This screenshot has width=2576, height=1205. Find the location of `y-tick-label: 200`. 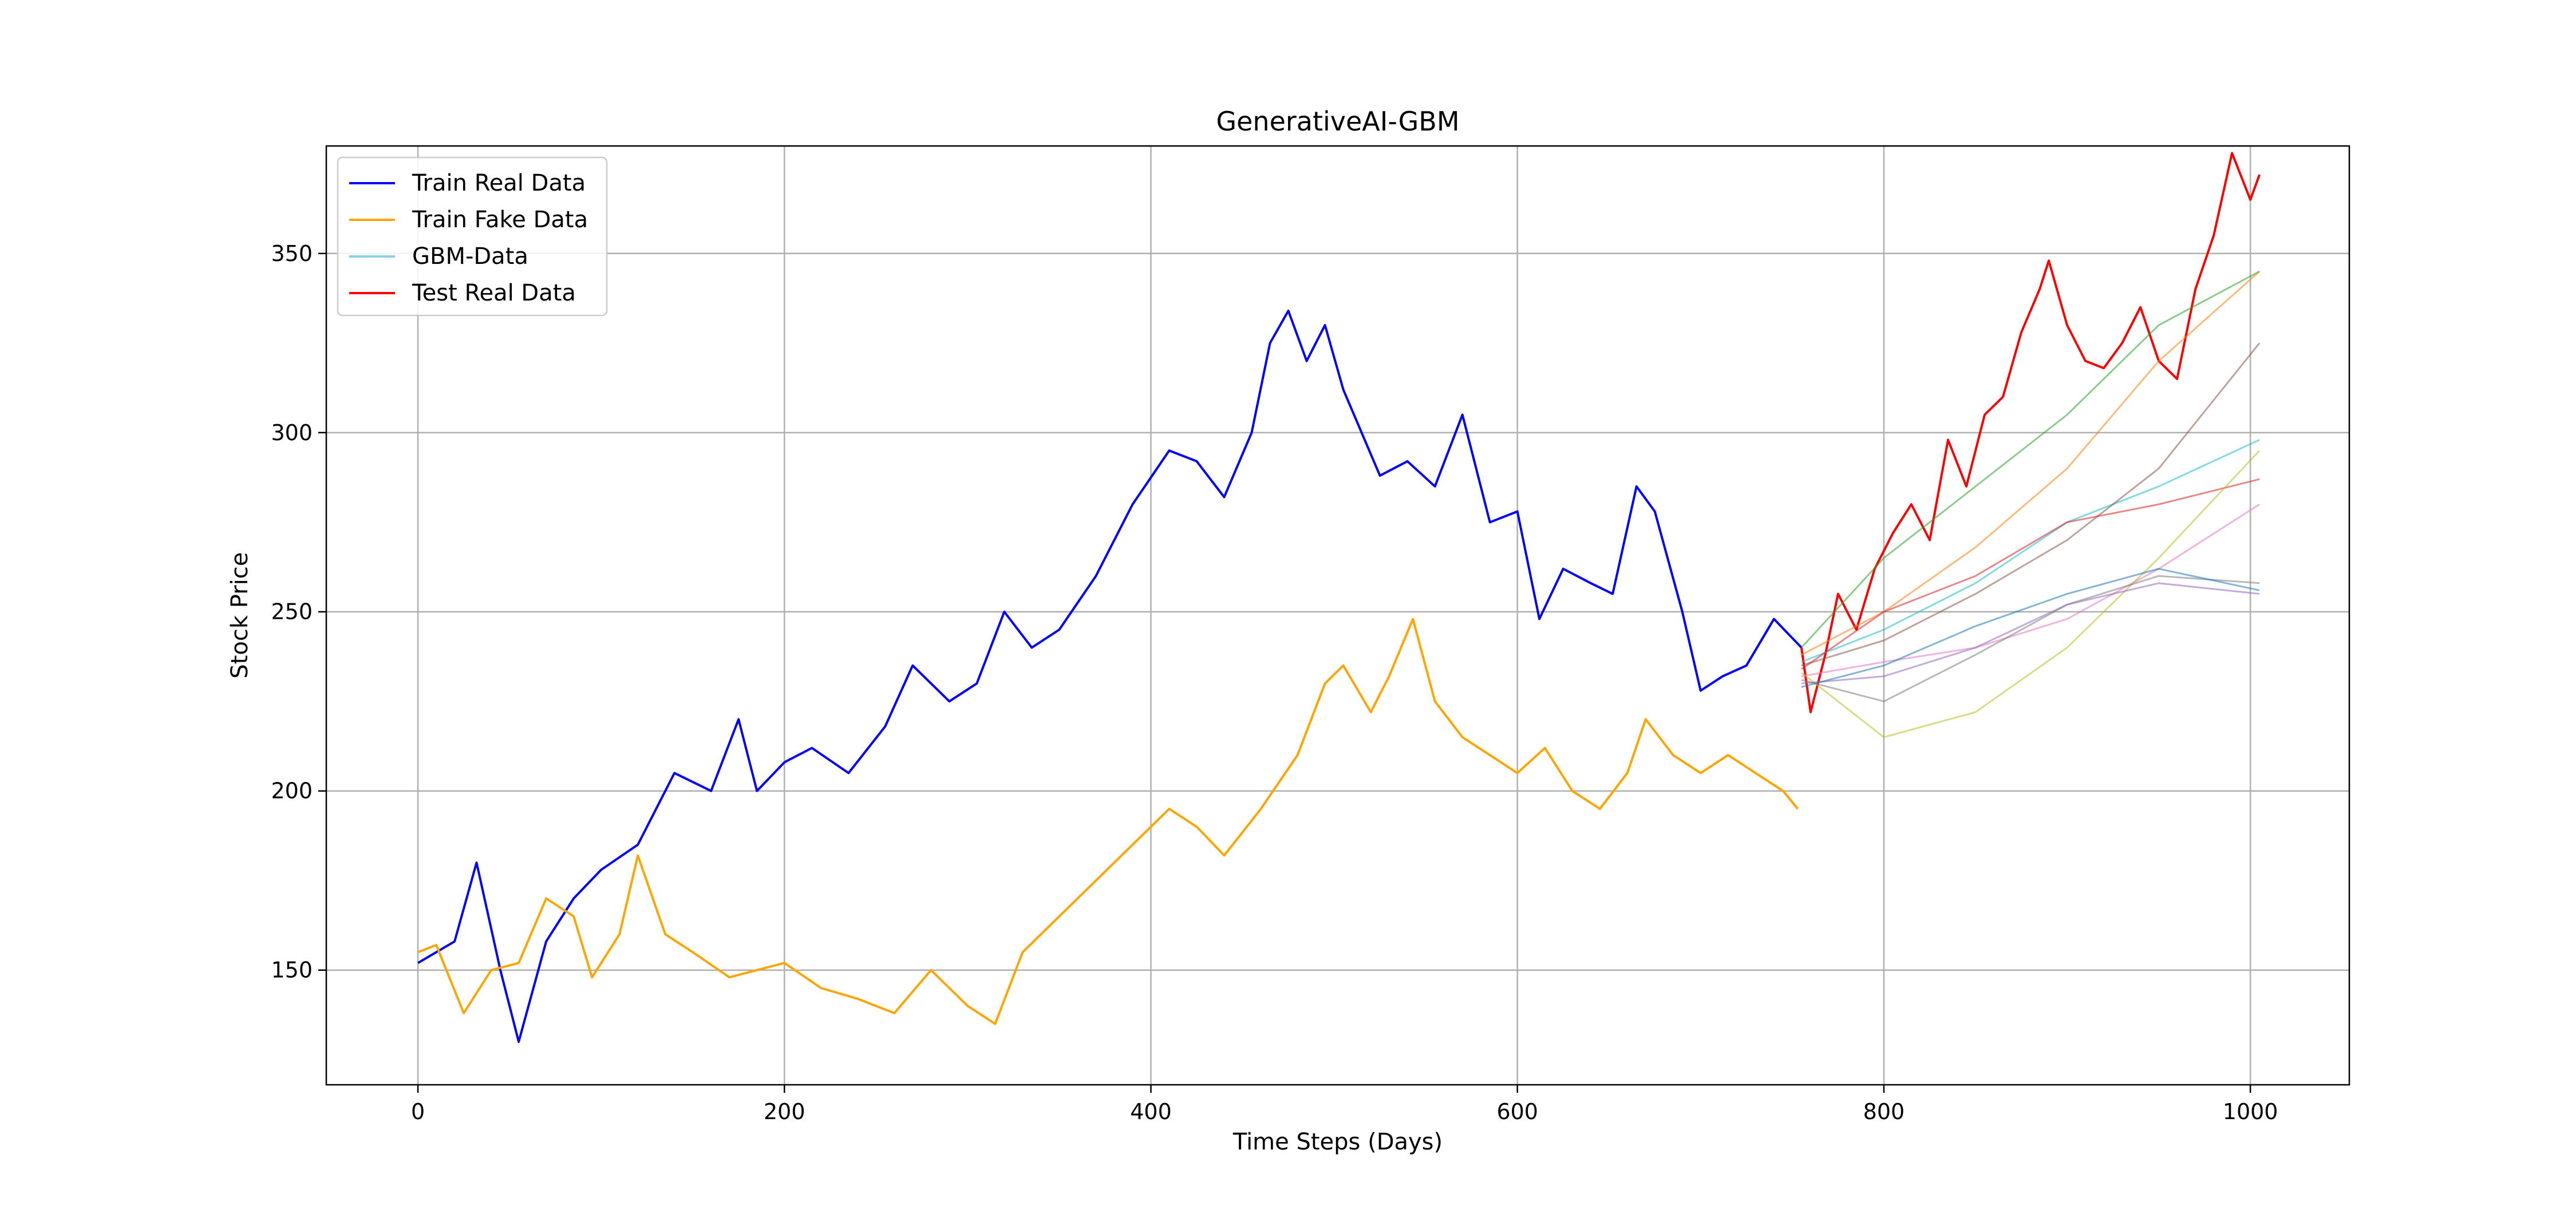

y-tick-label: 200 is located at coordinates (292, 792).